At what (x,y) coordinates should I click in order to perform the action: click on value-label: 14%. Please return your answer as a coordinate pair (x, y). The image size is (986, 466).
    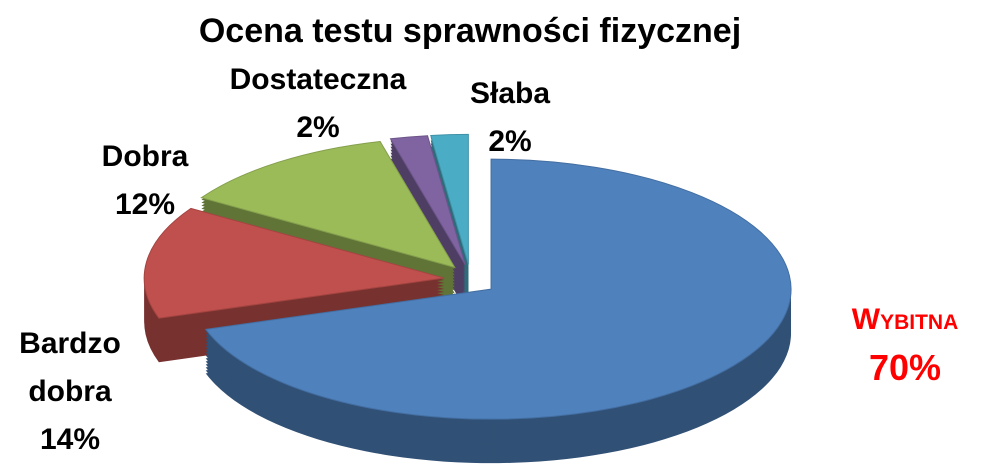
    Looking at the image, I should click on (70, 439).